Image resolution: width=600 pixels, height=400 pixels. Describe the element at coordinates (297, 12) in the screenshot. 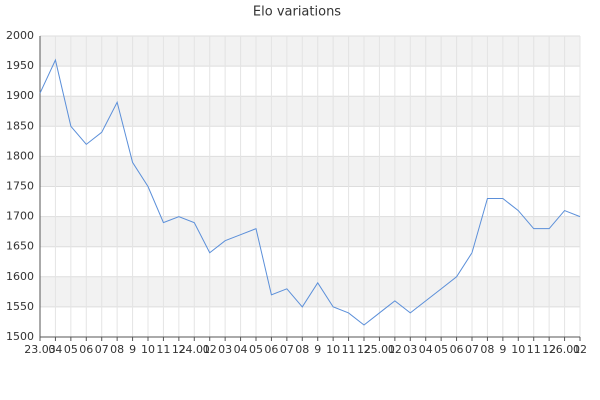

I see `chart-title: Elo variations` at that location.